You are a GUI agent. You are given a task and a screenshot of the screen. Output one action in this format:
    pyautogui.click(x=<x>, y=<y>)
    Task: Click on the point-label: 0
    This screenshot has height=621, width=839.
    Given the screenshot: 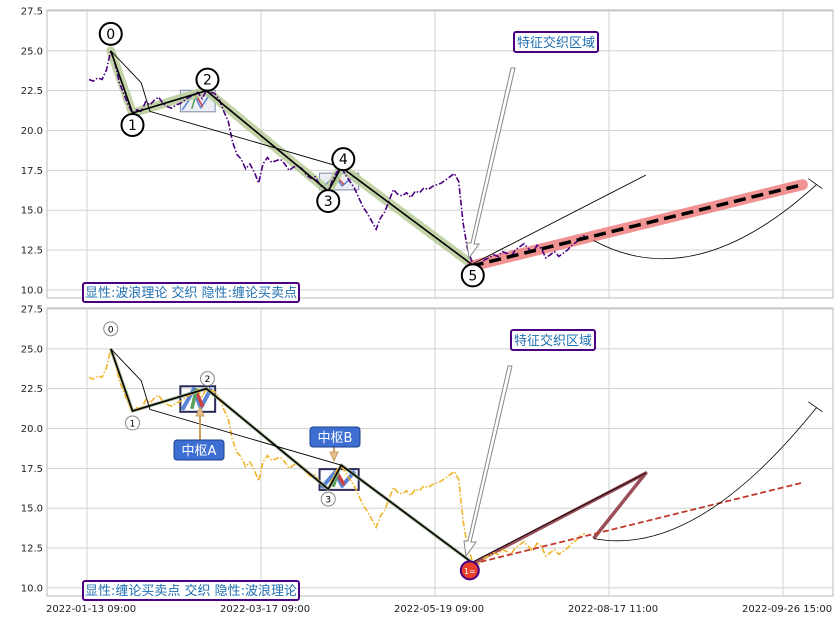 What is the action you would take?
    pyautogui.click(x=111, y=330)
    